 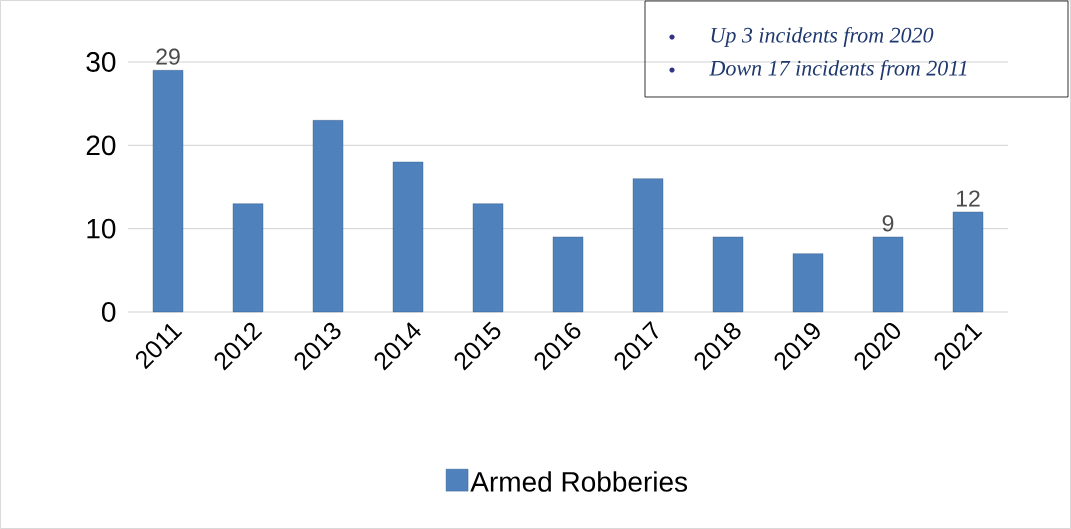 I want to click on text: Up 3 incidents from 2020, so click(x=822, y=37).